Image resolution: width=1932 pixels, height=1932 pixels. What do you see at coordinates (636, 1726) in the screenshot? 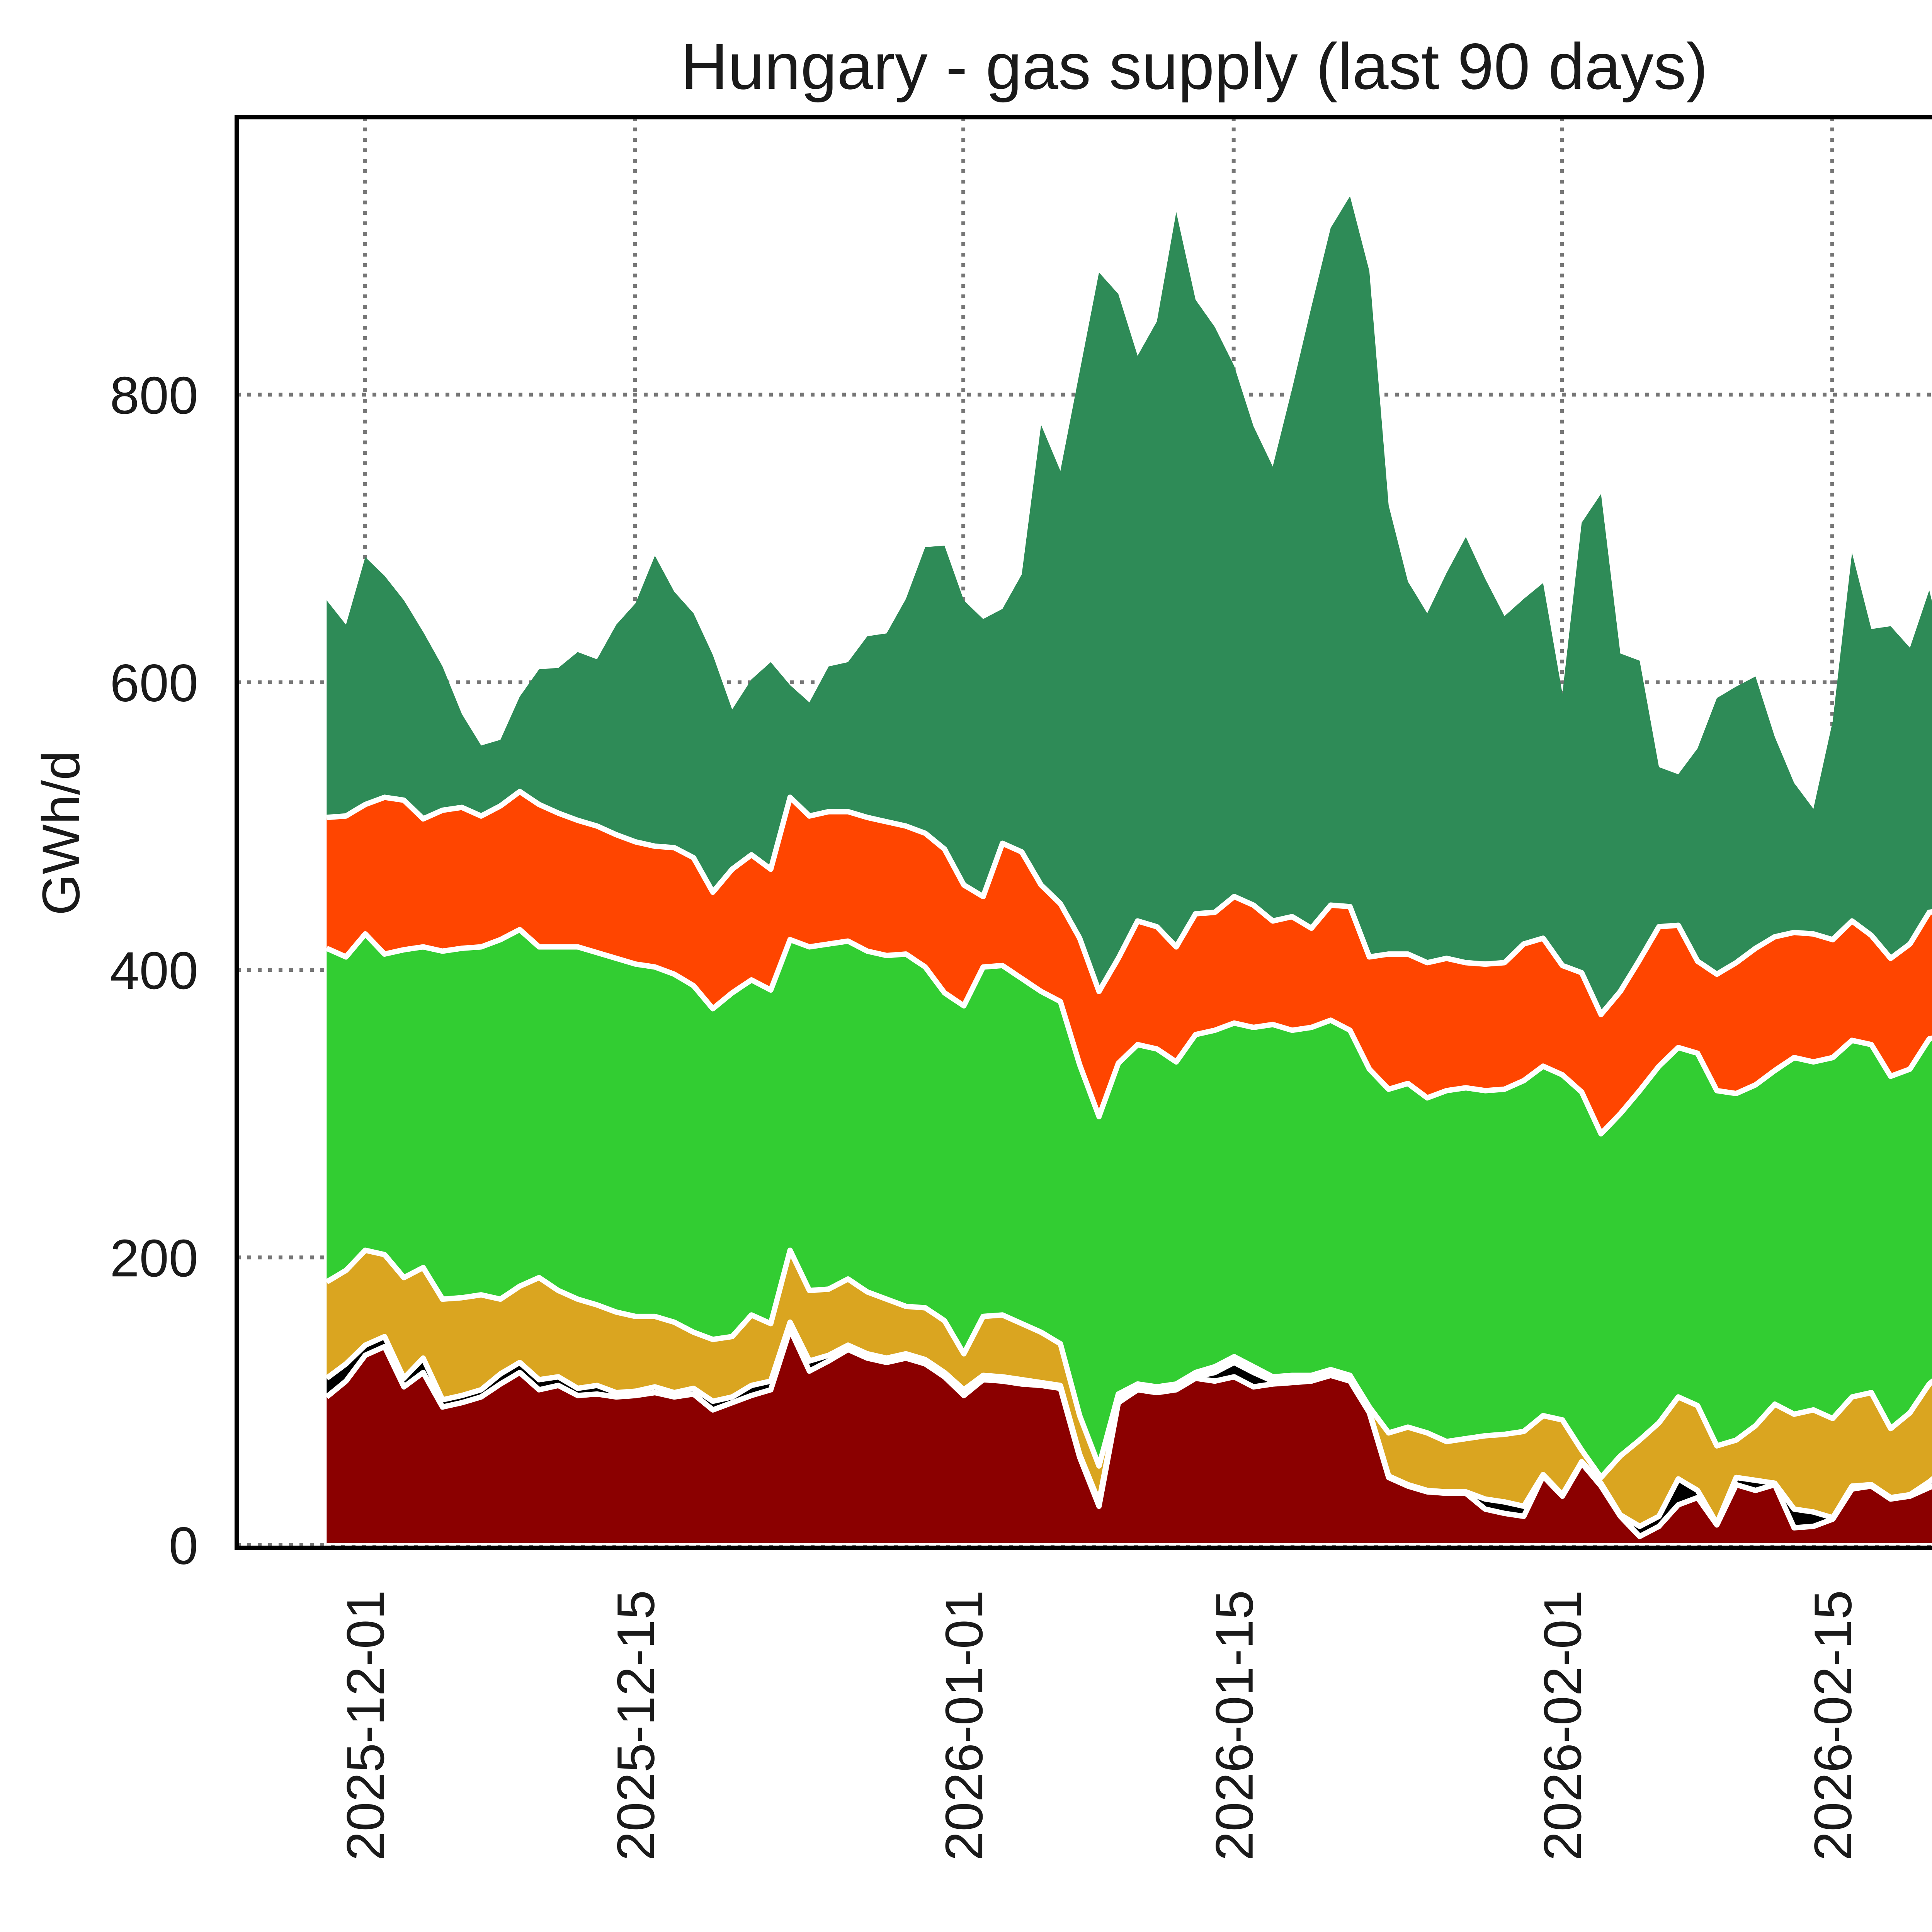
I see `svg-text: 2025-12-15` at bounding box center [636, 1726].